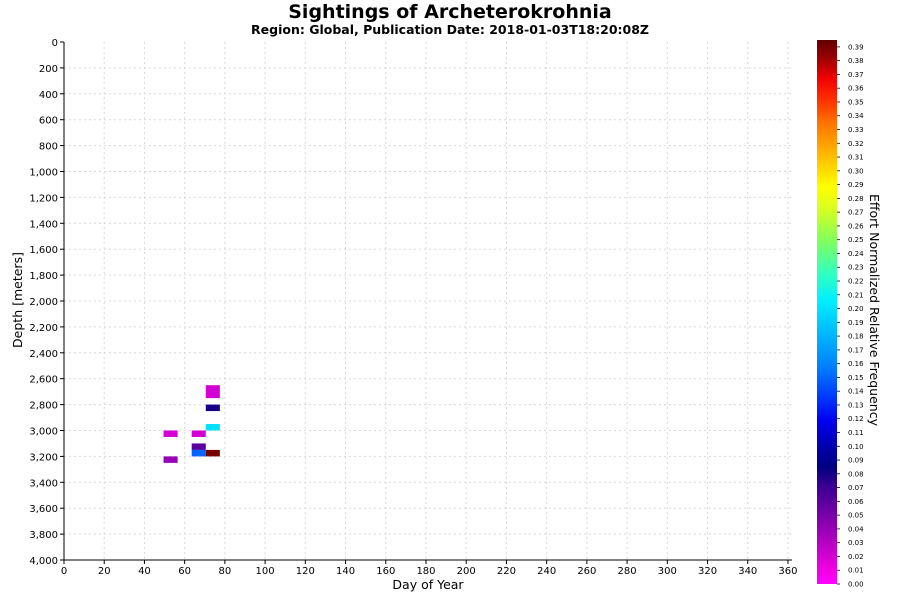 The image size is (900, 600). Describe the element at coordinates (104, 571) in the screenshot. I see `x-tick-label: 20` at that location.